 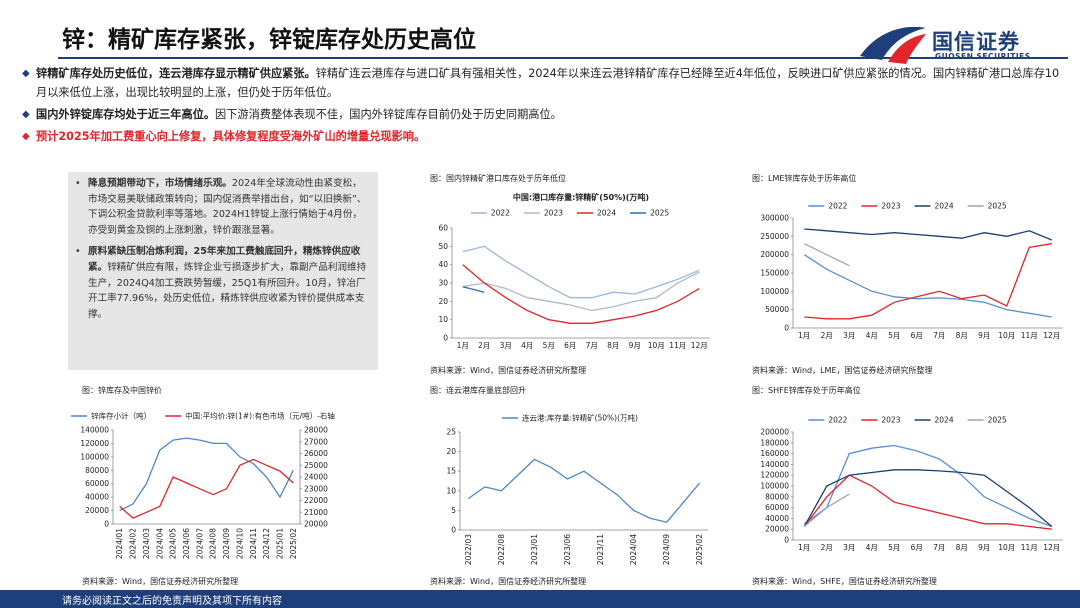 What do you see at coordinates (443, 319) in the screenshot?
I see `y-tick-label: 10` at bounding box center [443, 319].